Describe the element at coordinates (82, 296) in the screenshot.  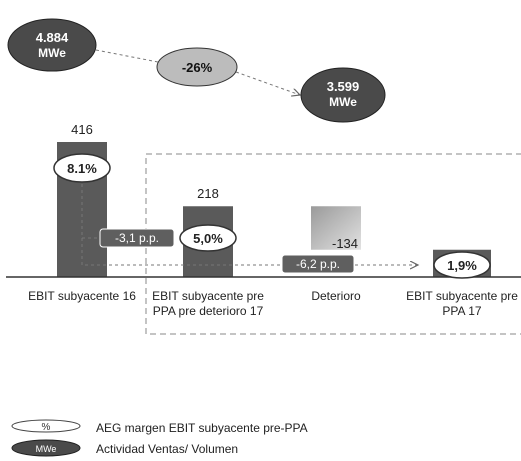
I see `category-label-0: EBIT subyacente 16` at that location.